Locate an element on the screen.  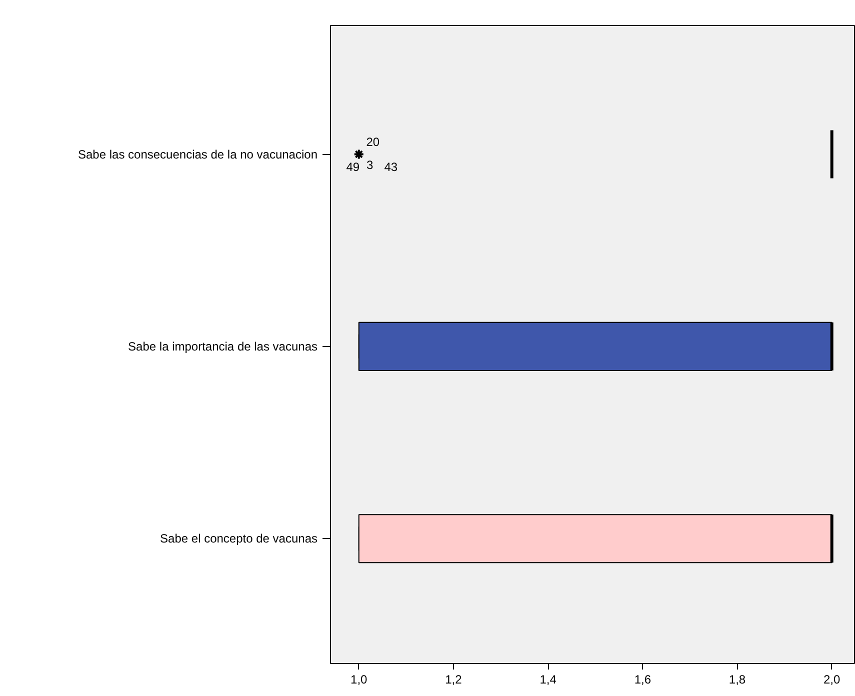
y-tick-label: Sabe las consecuencias de la no vacunacion is located at coordinates (198, 154).